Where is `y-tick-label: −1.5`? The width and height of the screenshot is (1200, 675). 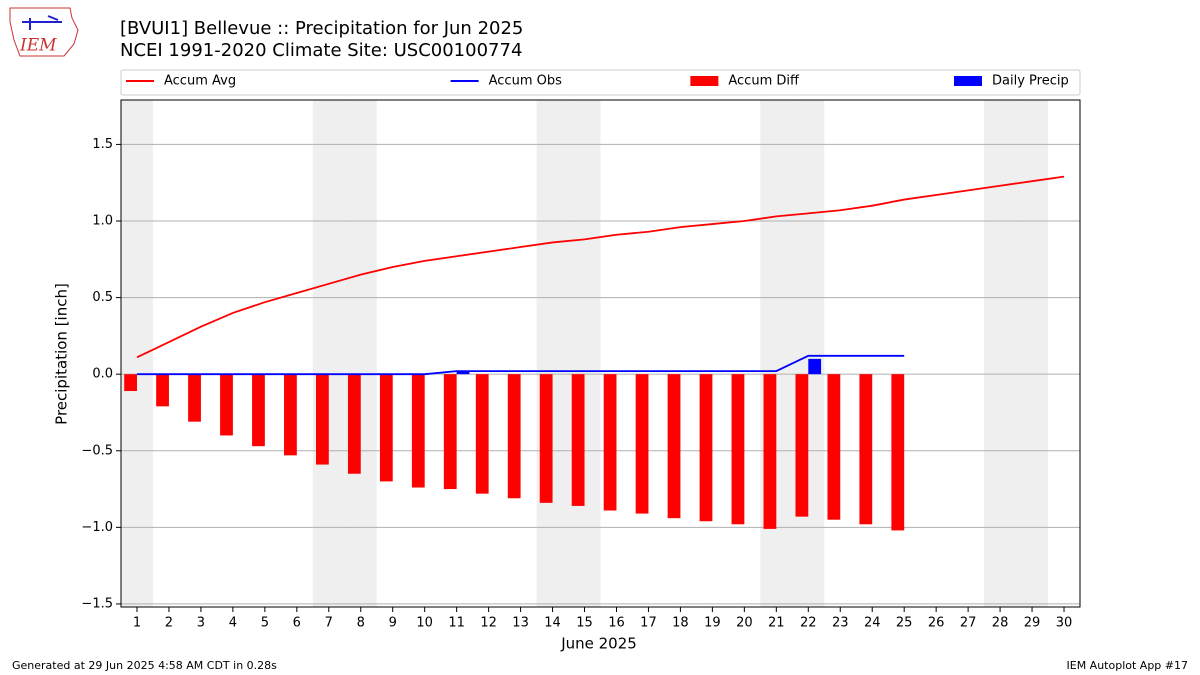 y-tick-label: −1.5 is located at coordinates (97, 603).